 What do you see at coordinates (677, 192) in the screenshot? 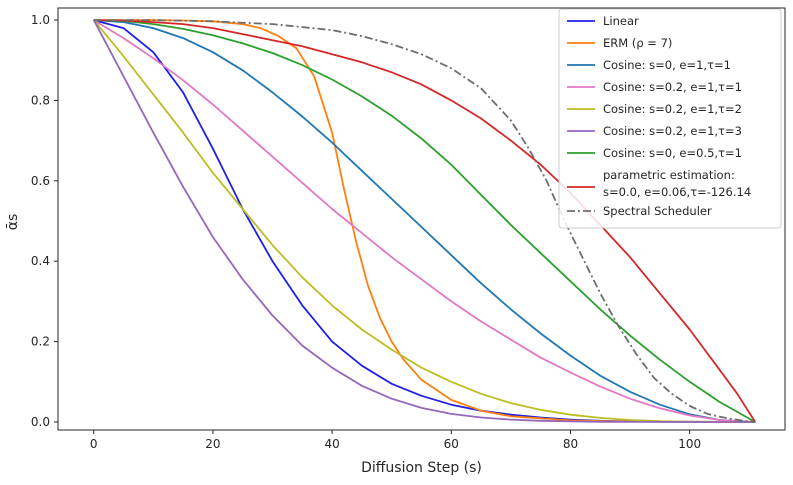
I see `legend-label: s=0.0, e=0.06,τ=-126.14` at bounding box center [677, 192].